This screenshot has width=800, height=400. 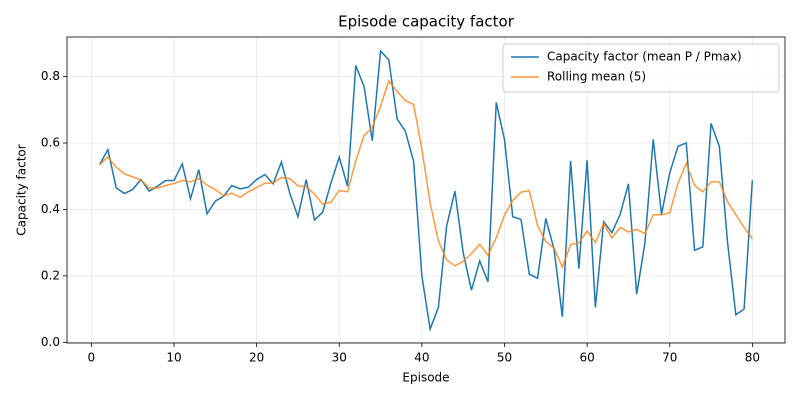 What do you see at coordinates (644, 57) in the screenshot?
I see `legend-label: Capacity factor (mean P / Pmax)` at bounding box center [644, 57].